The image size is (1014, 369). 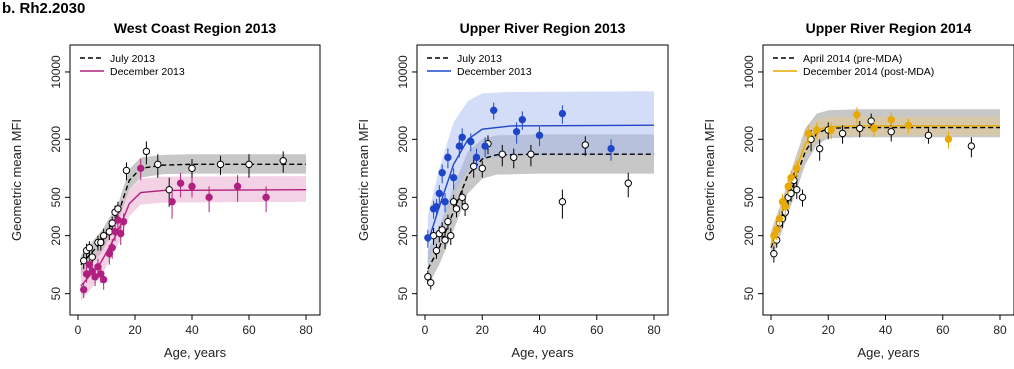 What do you see at coordinates (542, 352) in the screenshot?
I see `x-axis-label: Age, years` at bounding box center [542, 352].